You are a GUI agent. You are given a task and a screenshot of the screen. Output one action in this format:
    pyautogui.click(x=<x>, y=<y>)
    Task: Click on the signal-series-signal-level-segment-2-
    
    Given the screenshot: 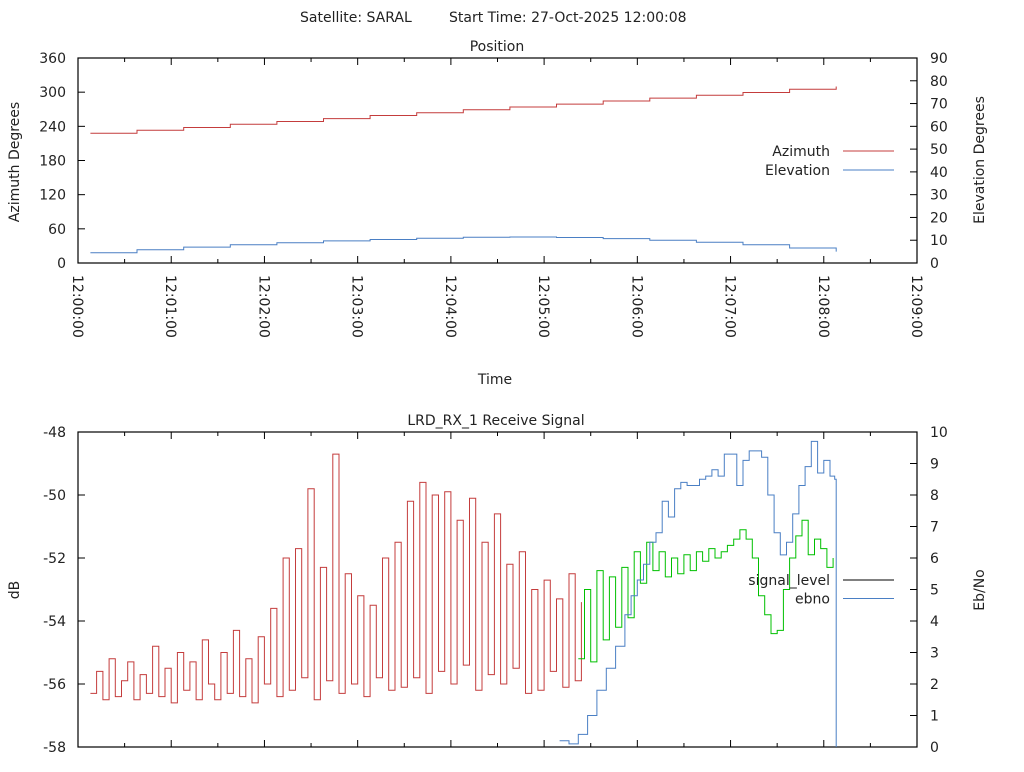 What is the action you would take?
    pyautogui.click(x=706, y=591)
    